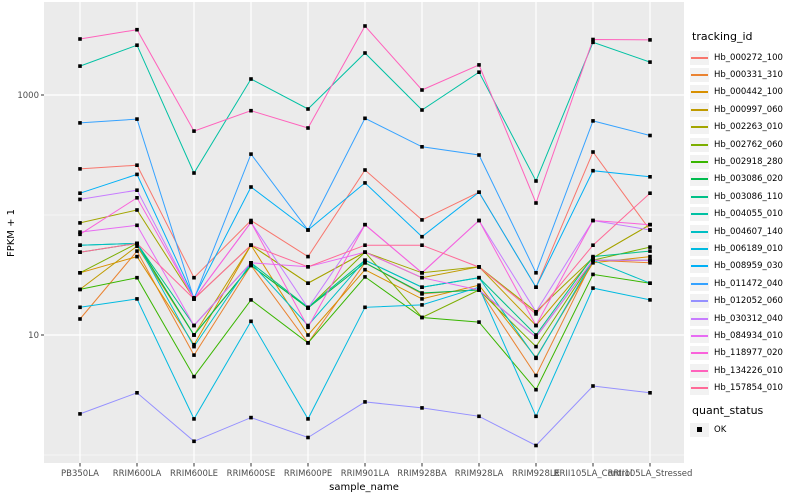  I want to click on legend-item-label: Hb_012052_060, so click(748, 301).